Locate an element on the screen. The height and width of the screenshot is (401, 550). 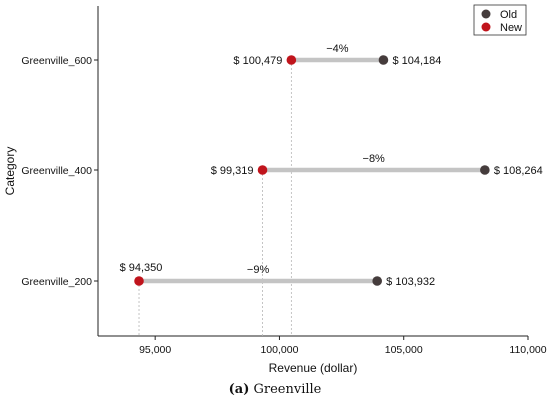
legend-new-label: New is located at coordinates (511, 28).